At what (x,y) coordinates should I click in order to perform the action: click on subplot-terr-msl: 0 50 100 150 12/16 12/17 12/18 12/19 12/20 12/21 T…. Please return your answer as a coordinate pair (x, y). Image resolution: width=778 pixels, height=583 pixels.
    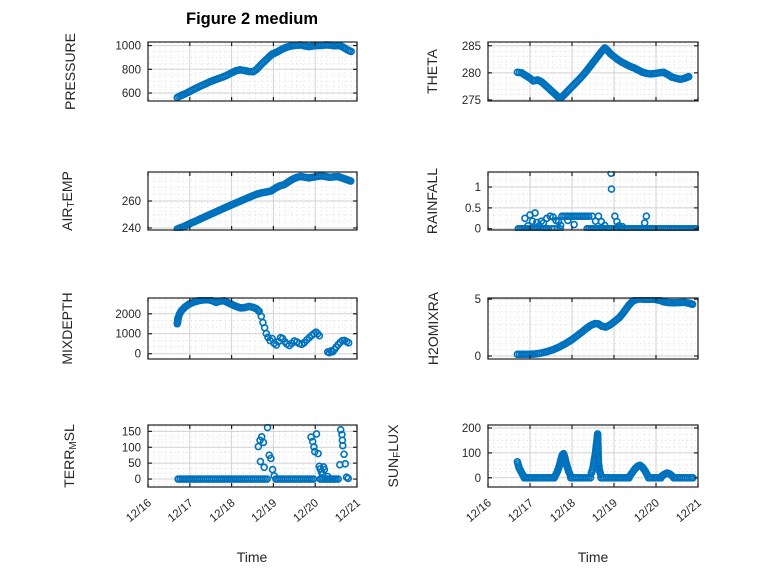
    Looking at the image, I should click on (212, 474).